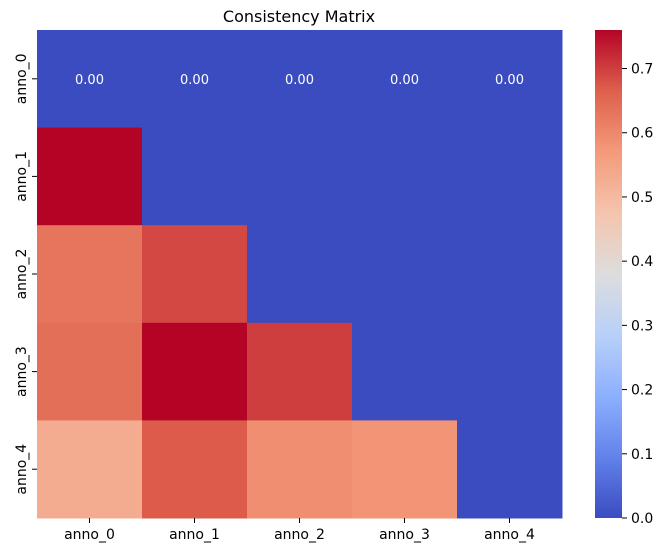  What do you see at coordinates (642, 262) in the screenshot?
I see `colorbar-tick-label: 0.4` at bounding box center [642, 262].